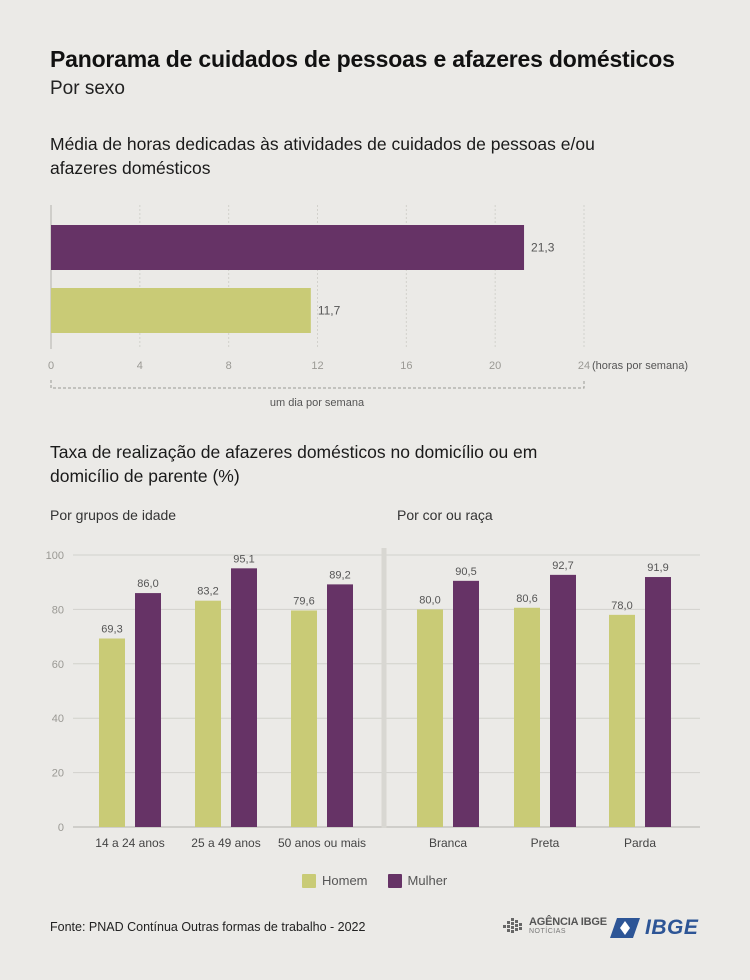  I want to click on age-category-label: 50 anos ou mais, so click(322, 843).